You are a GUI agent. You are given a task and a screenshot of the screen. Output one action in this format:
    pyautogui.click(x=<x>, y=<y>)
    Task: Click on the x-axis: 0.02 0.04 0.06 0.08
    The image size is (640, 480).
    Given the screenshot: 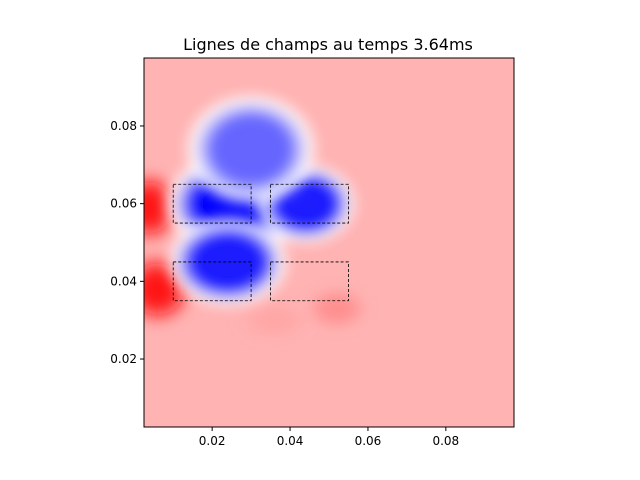 What is the action you would take?
    pyautogui.click(x=329, y=437)
    